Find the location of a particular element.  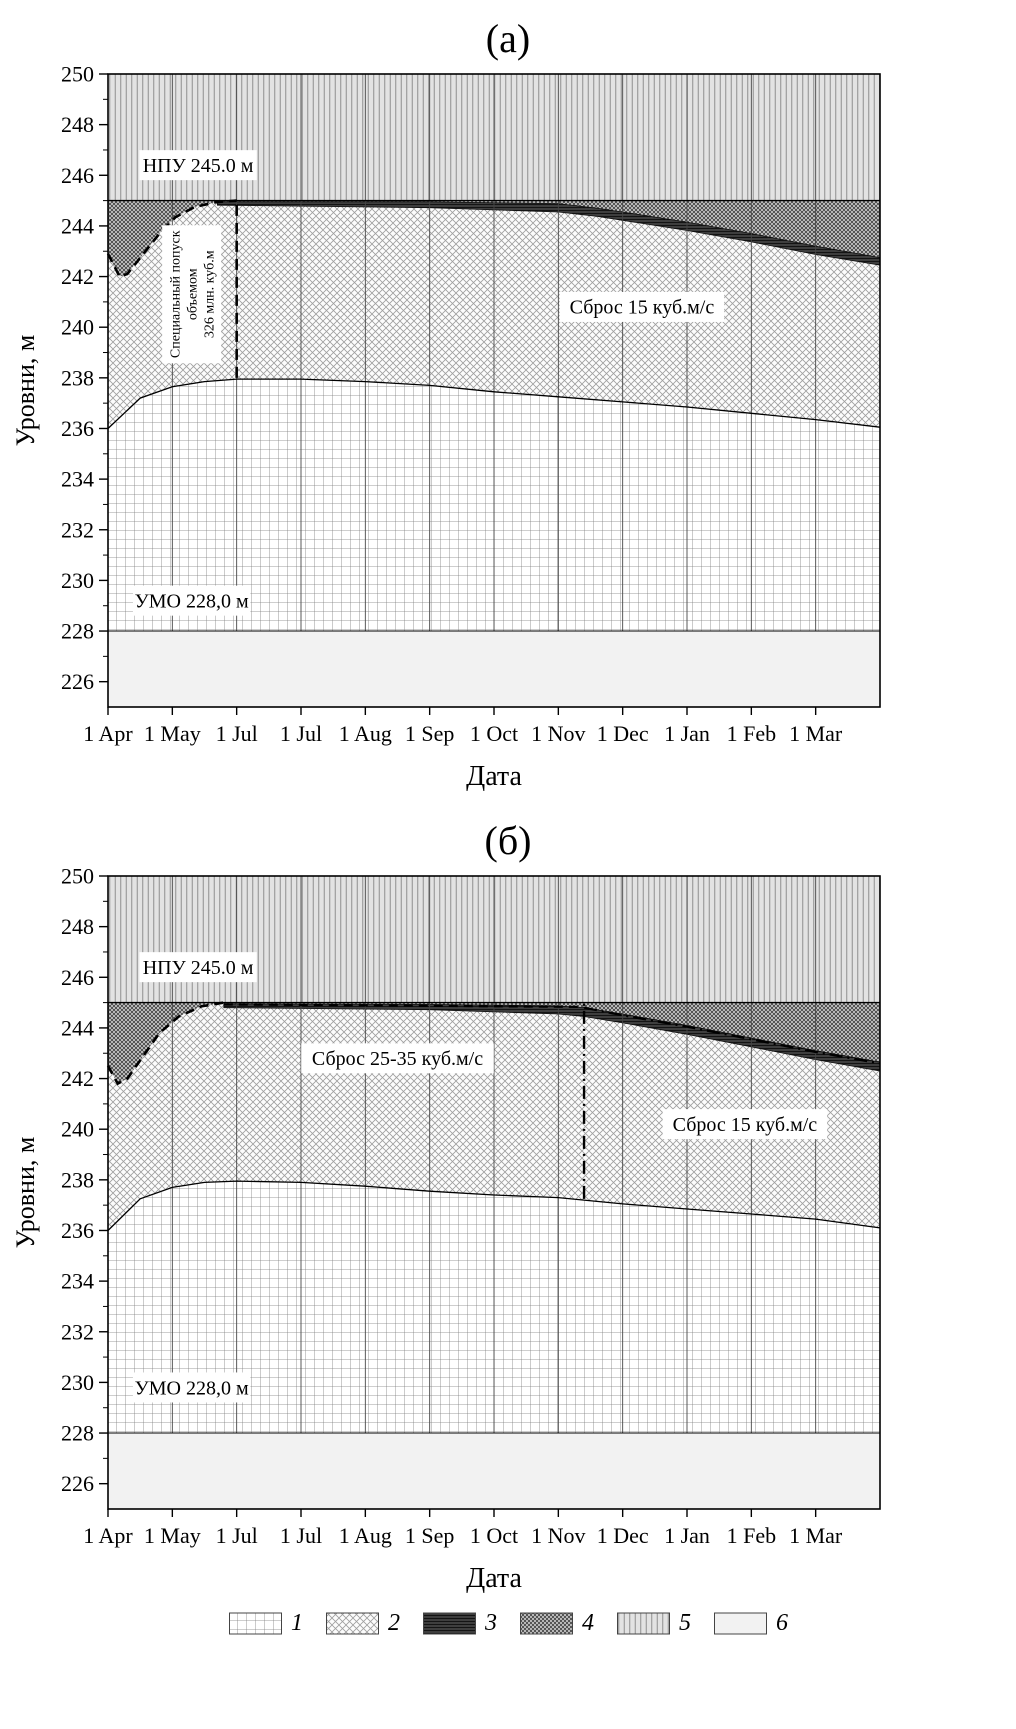

legend-item-4: 4 is located at coordinates (556, 1623).